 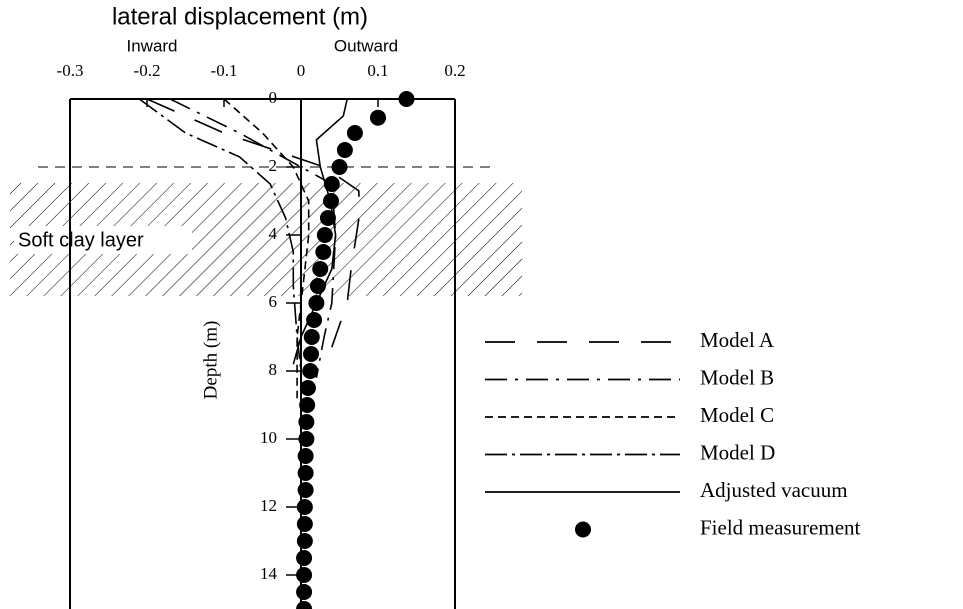 What do you see at coordinates (366, 45) in the screenshot?
I see `outward-label: Outward` at bounding box center [366, 45].